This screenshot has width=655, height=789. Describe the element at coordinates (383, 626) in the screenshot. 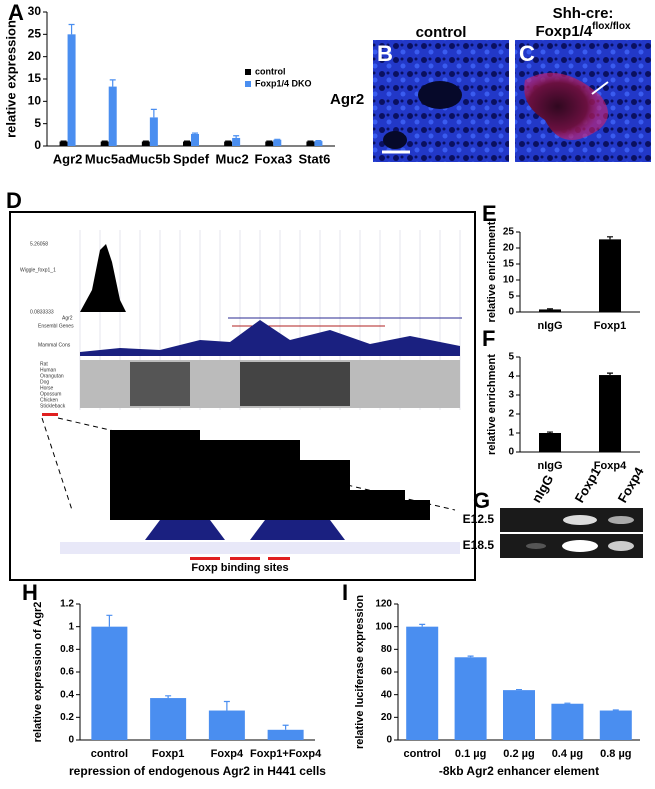

I see `y-tick-label: 100` at that location.